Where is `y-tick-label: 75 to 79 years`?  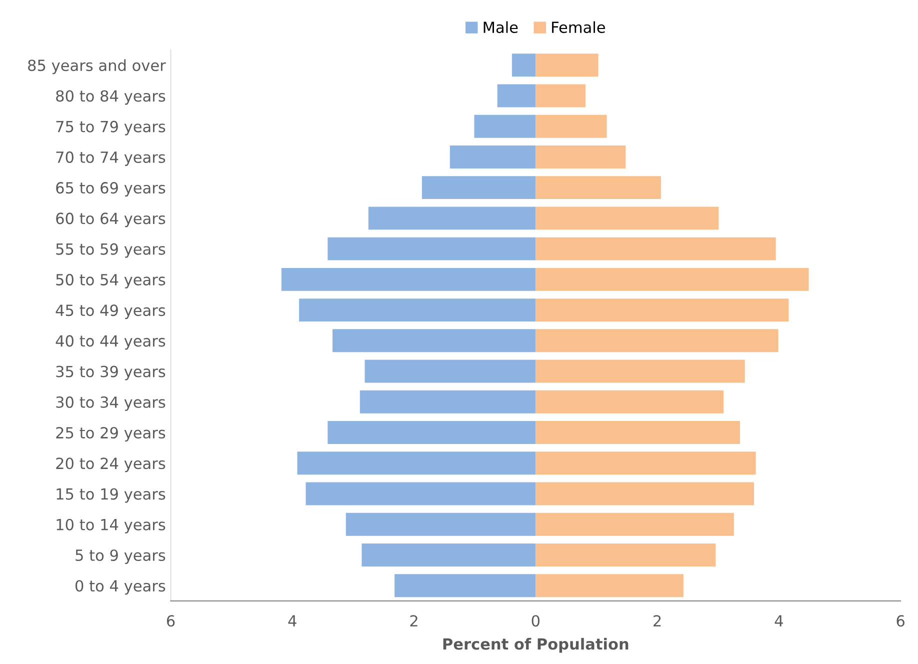
y-tick-label: 75 to 79 years is located at coordinates (111, 128).